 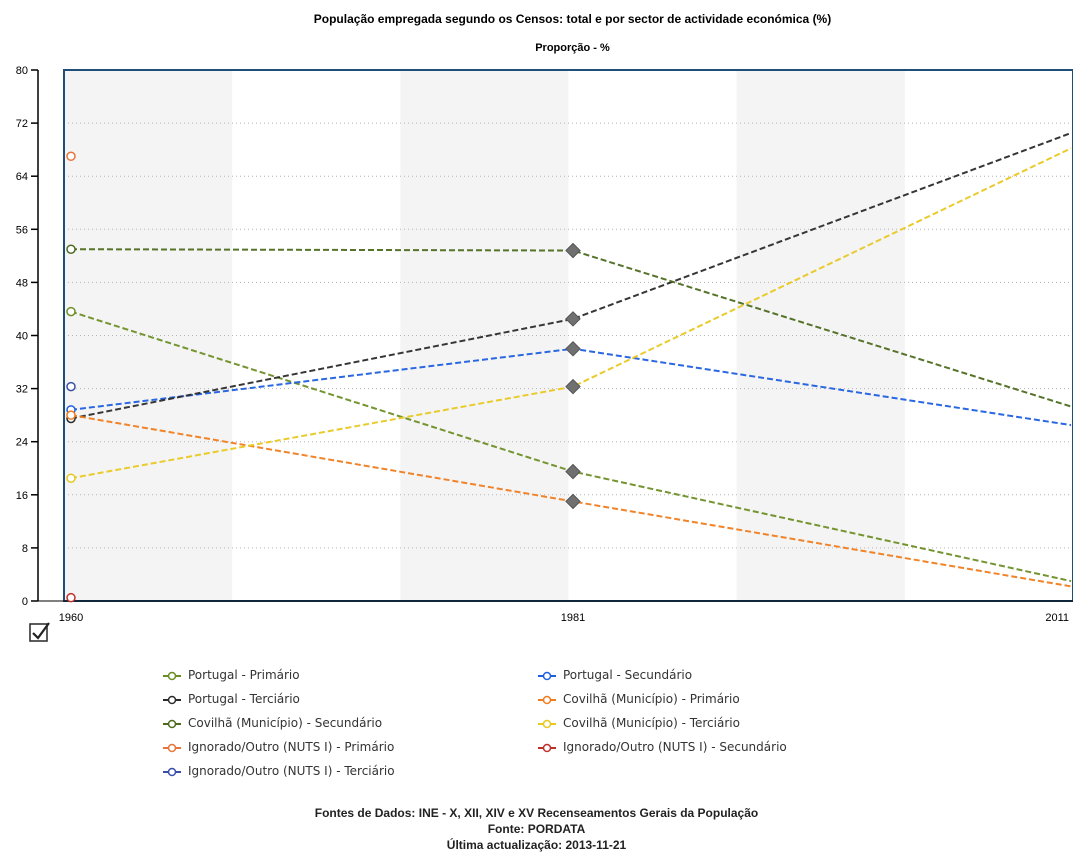 I want to click on legend-label: Portugal - Secundário, so click(x=628, y=675).